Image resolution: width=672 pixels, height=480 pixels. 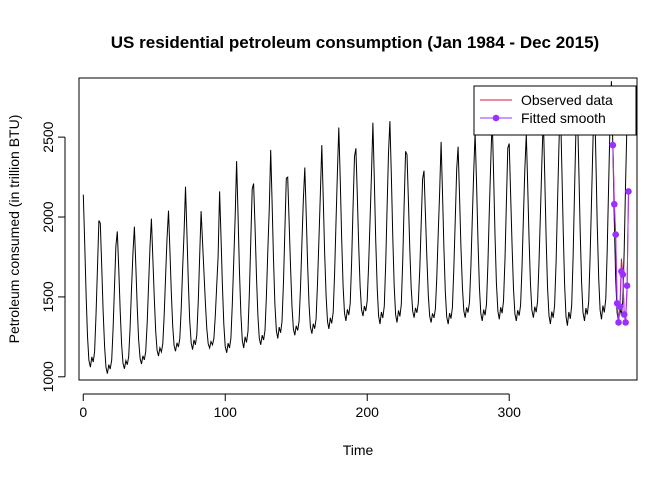 What do you see at coordinates (368, 412) in the screenshot?
I see `x-tick-label: 200` at bounding box center [368, 412].